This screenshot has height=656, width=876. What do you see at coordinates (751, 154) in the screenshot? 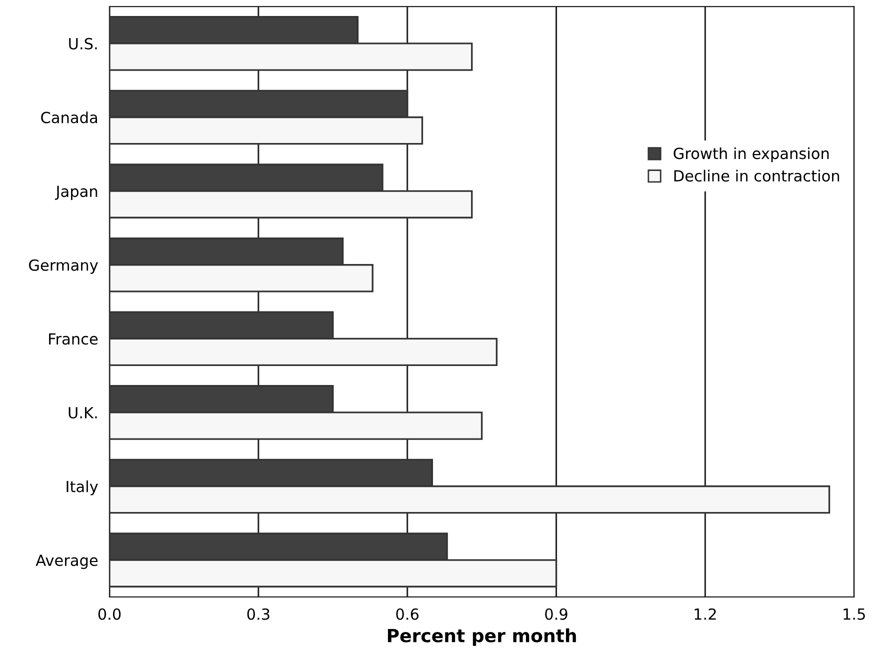
I see `legend-label: Growth in expansion` at bounding box center [751, 154].